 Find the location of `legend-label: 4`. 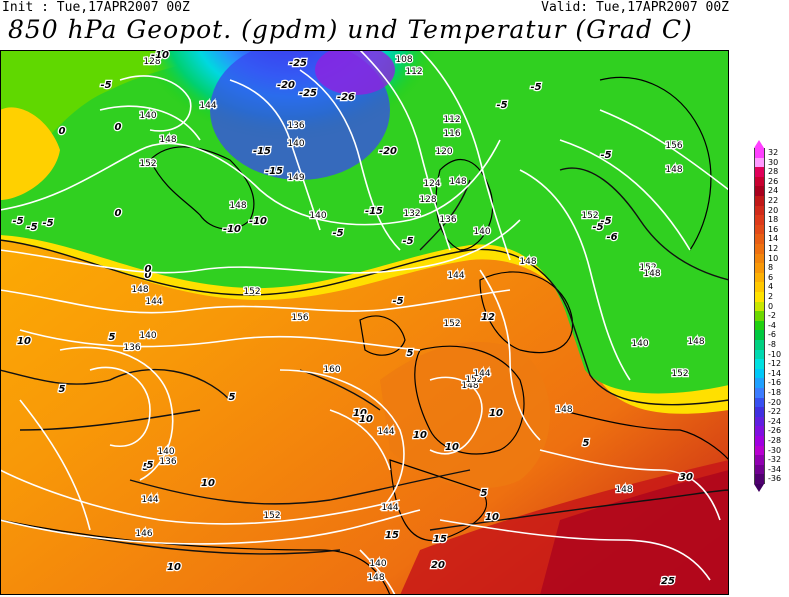

legend-label: 4 is located at coordinates (771, 287).